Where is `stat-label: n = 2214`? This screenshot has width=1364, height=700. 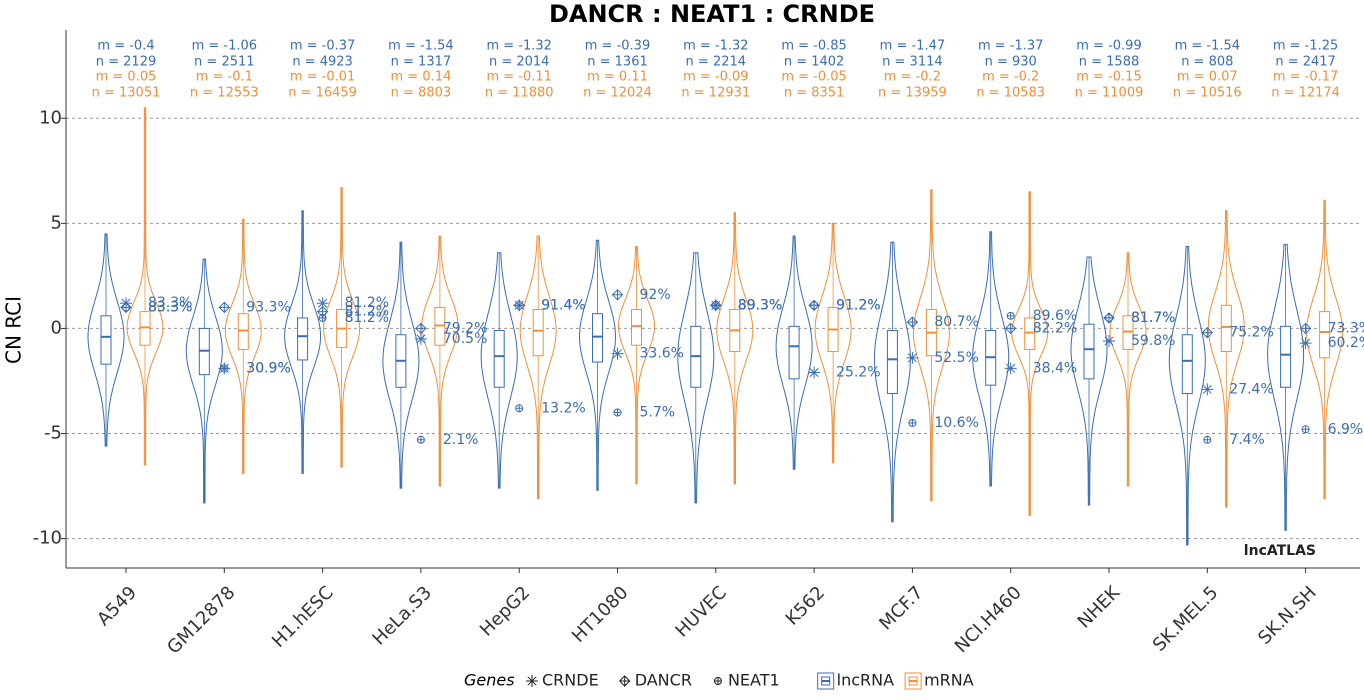 stat-label: n = 2214 is located at coordinates (716, 62).